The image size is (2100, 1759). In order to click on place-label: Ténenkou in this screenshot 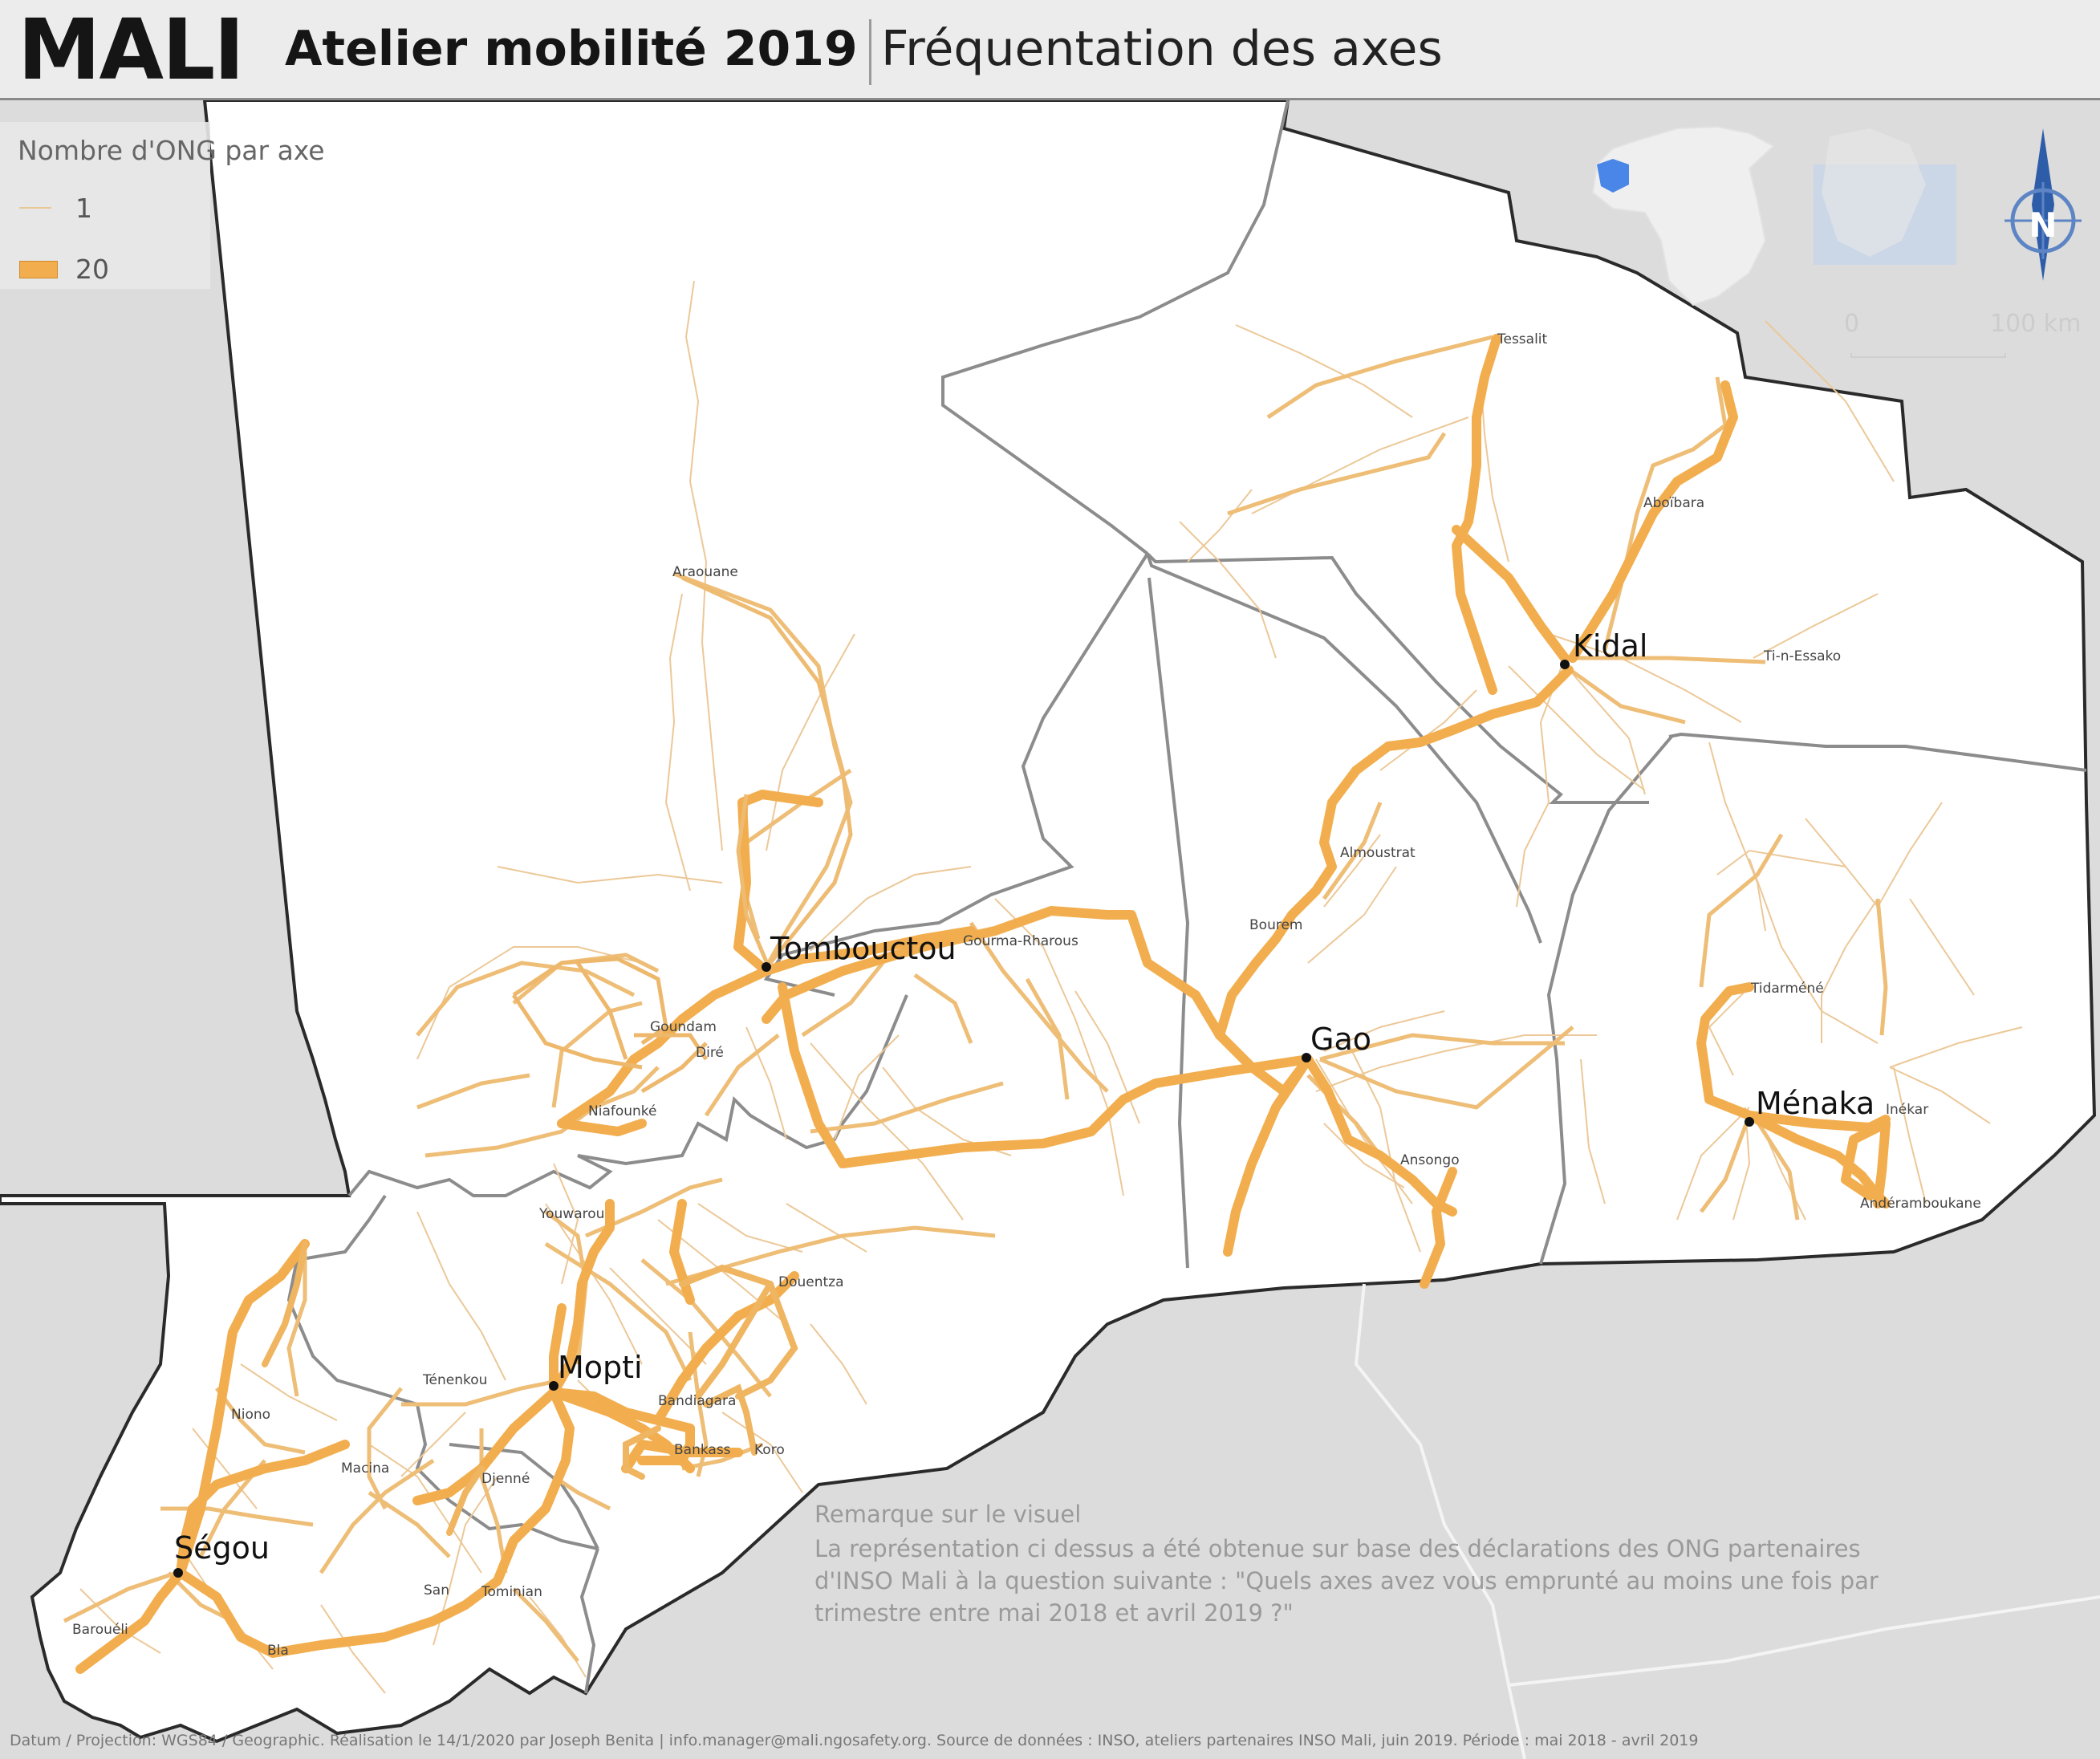, I will do `click(455, 1380)`.